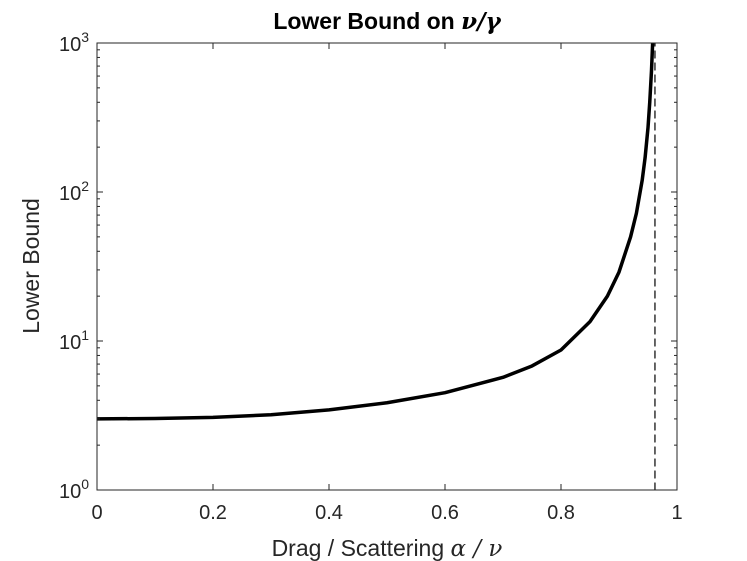 The height and width of the screenshot is (561, 747). Describe the element at coordinates (31, 266) in the screenshot. I see `y-axis-label: Lower Bound` at that location.